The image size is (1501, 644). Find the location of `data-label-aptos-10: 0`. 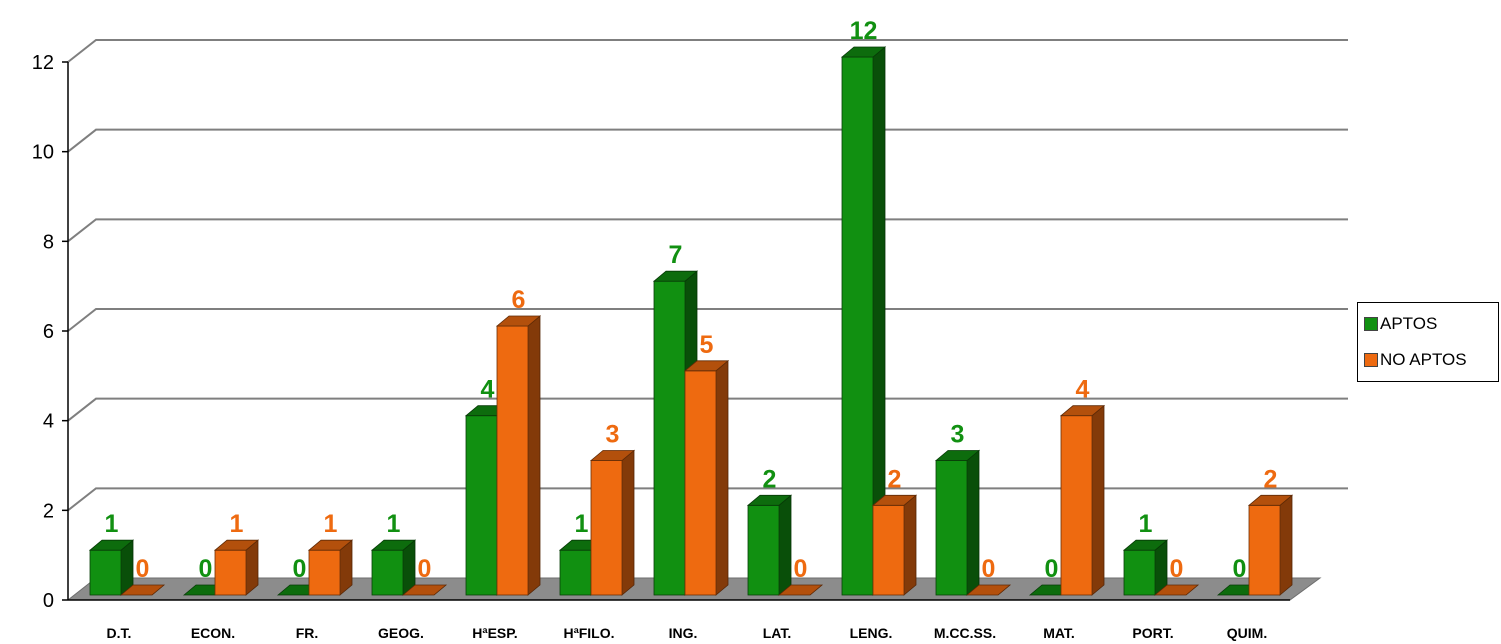

data-label-aptos-10: 0 is located at coordinates (1052, 569).